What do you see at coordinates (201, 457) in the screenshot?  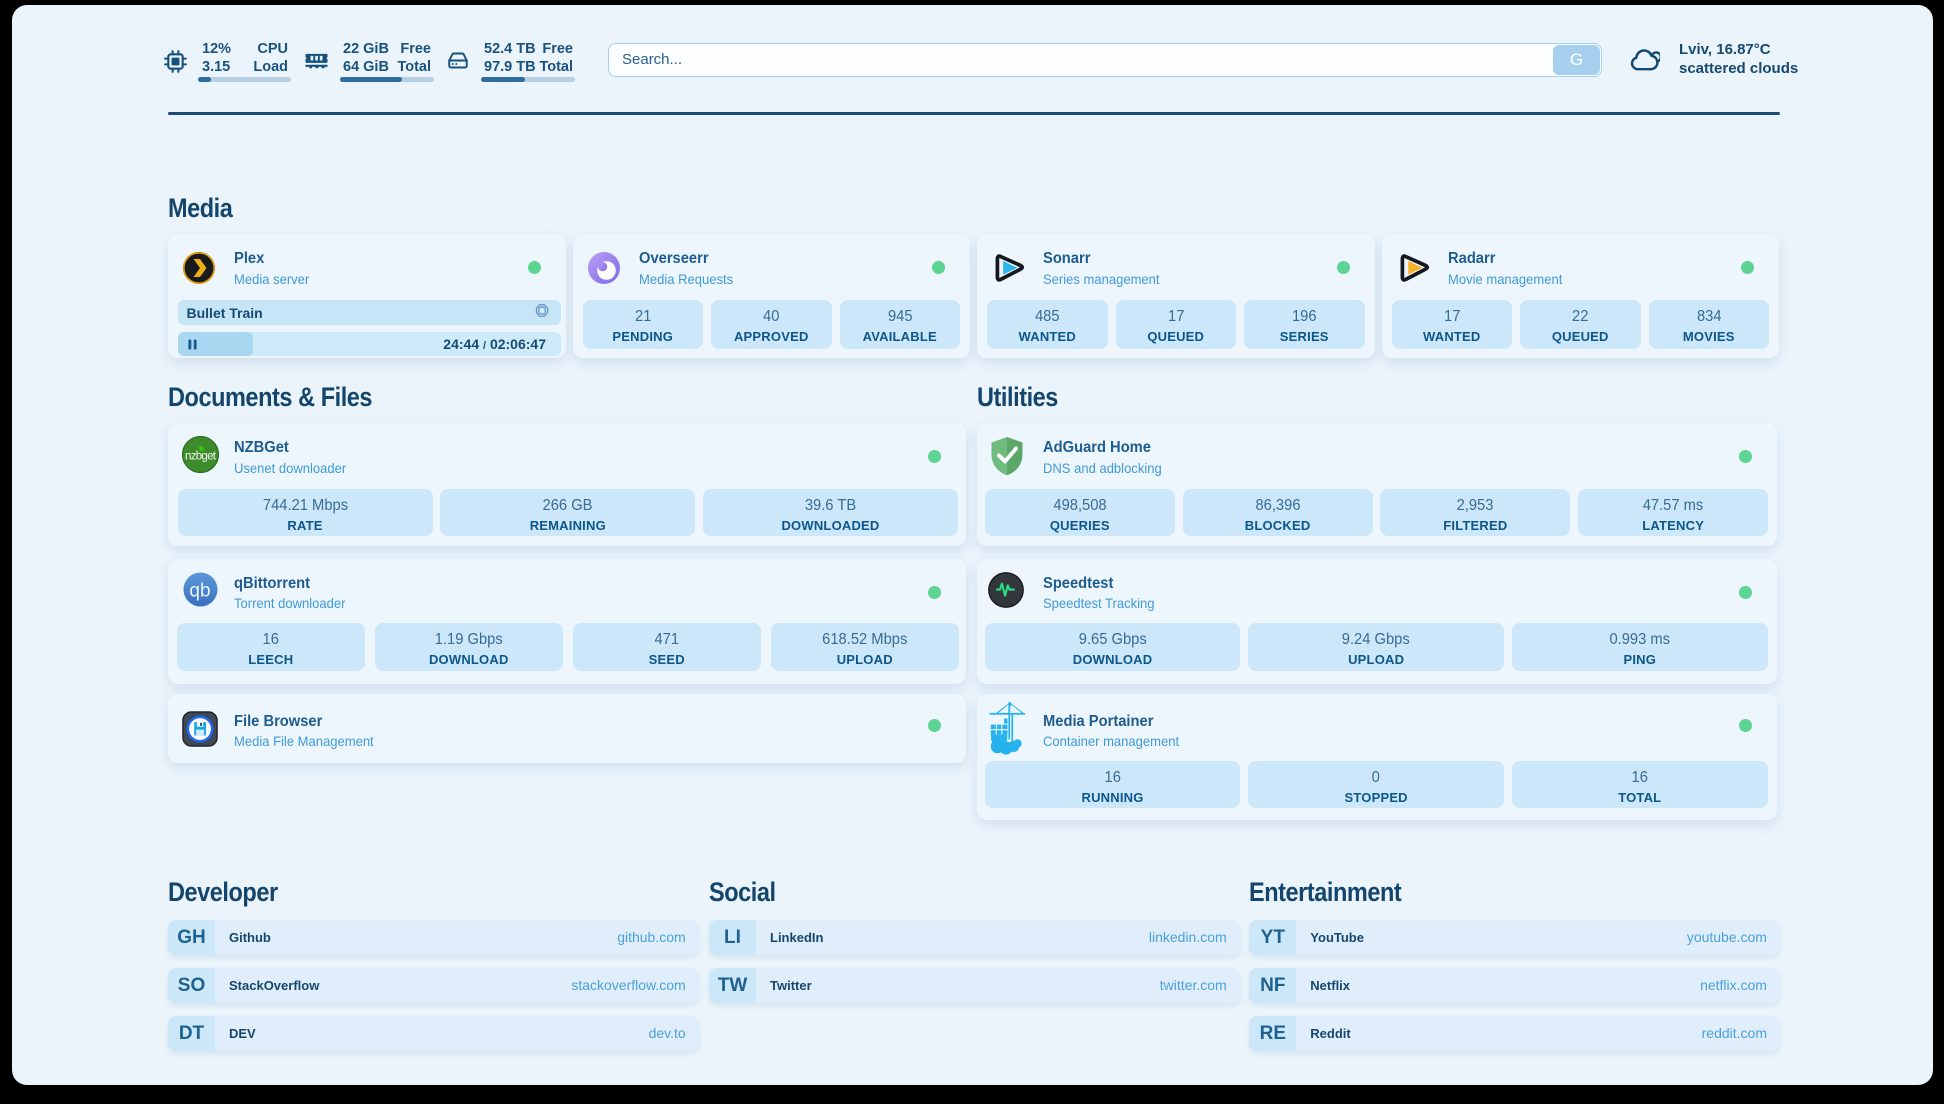 I see `svg-text: nzbget` at bounding box center [201, 457].